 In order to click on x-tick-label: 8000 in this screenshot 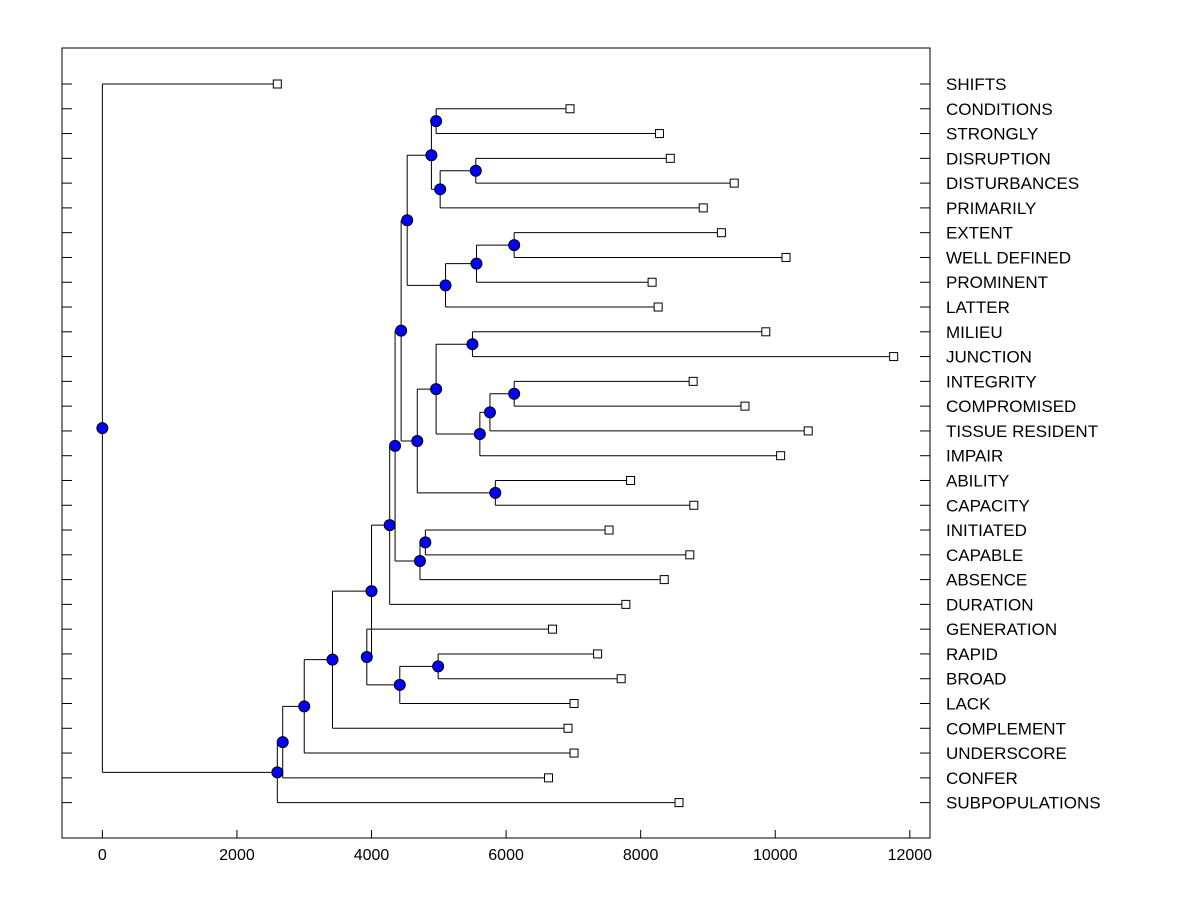, I will do `click(641, 855)`.